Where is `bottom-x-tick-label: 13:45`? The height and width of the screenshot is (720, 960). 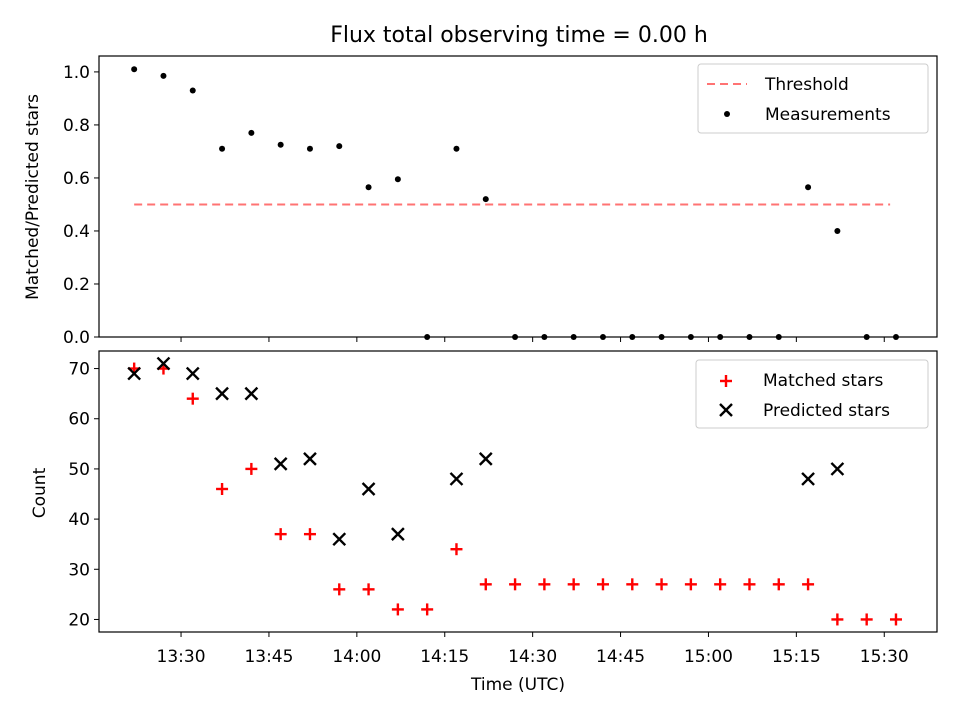
bottom-x-tick-label: 13:45 is located at coordinates (268, 657).